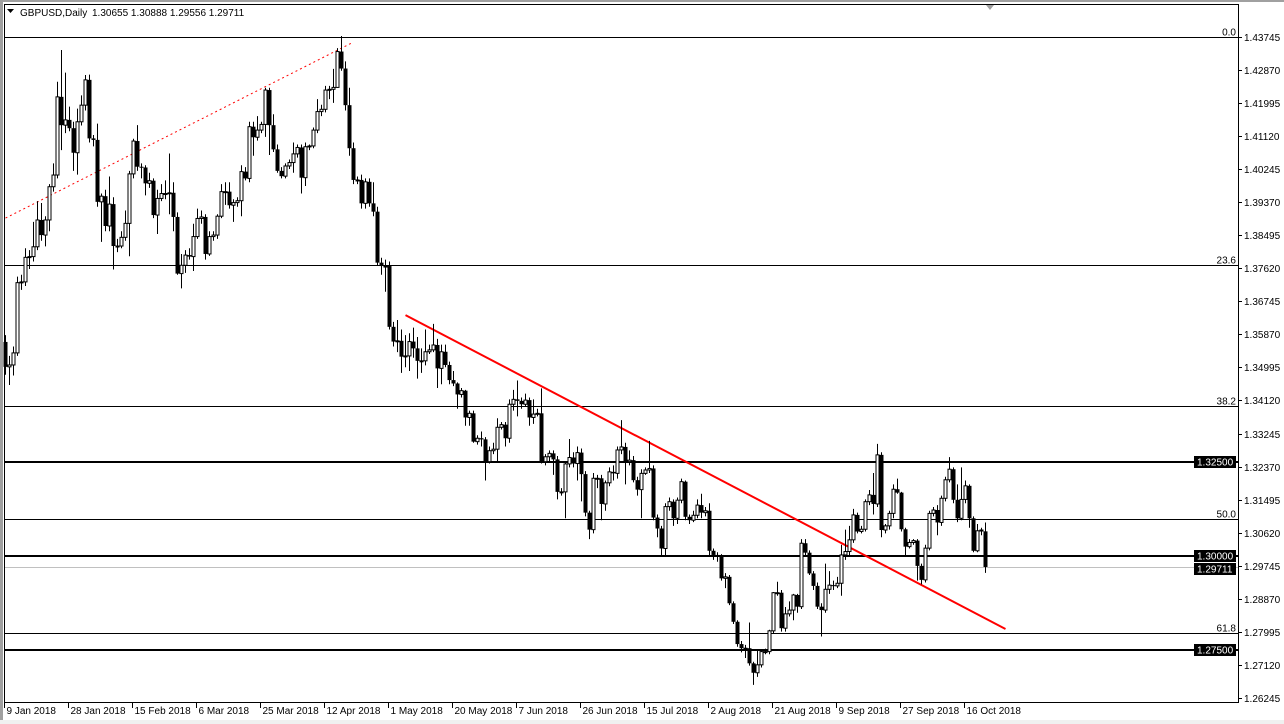  Describe the element at coordinates (163, 711) in the screenshot. I see `date-tick-label: 15 Feb 2018` at that location.